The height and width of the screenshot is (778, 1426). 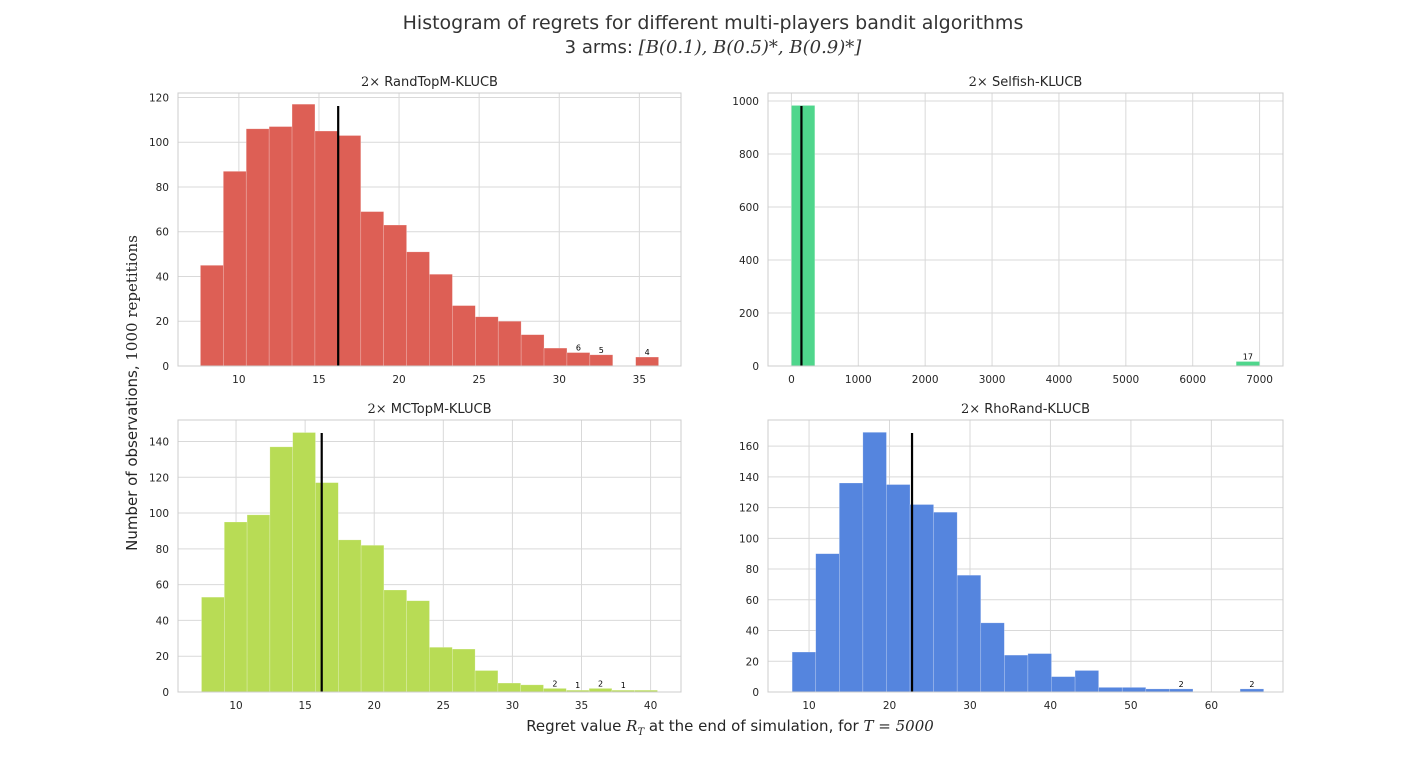 I want to click on x-tick-label: 25, so click(x=478, y=380).